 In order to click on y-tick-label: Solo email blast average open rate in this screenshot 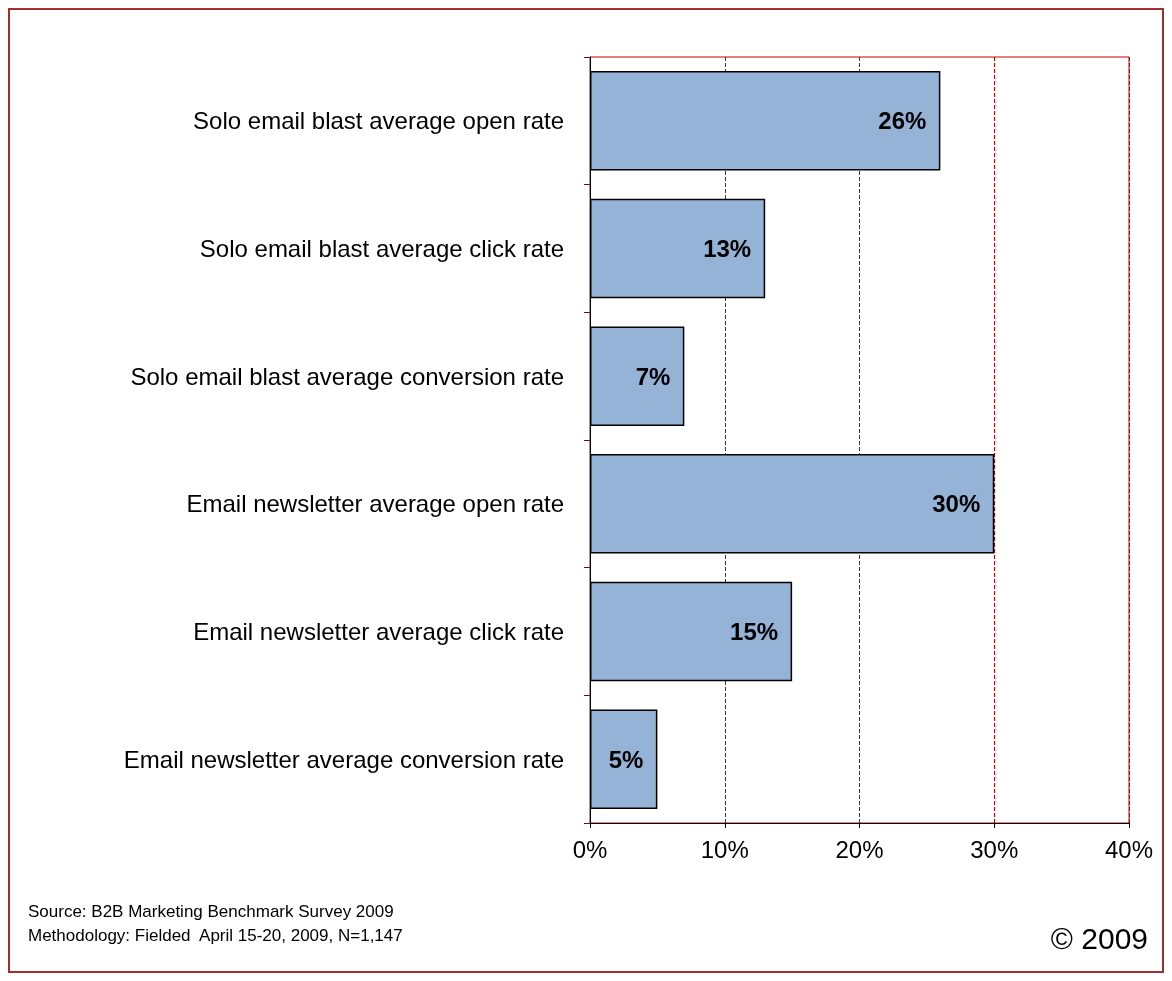, I will do `click(378, 121)`.